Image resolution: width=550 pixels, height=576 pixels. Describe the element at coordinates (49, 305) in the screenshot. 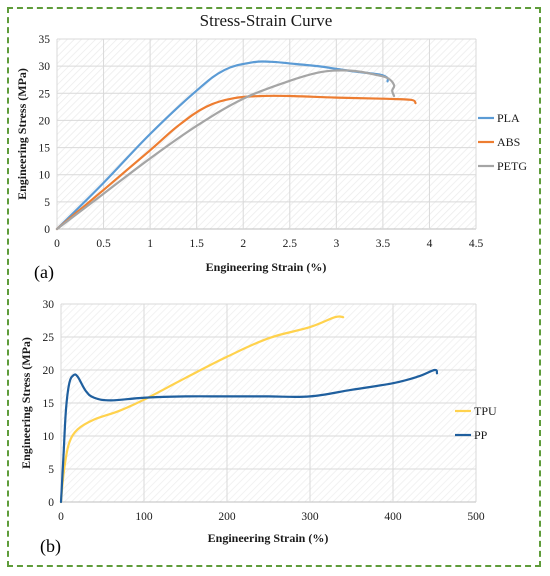

I see `chart-b-y-tick-label: 30` at that location.